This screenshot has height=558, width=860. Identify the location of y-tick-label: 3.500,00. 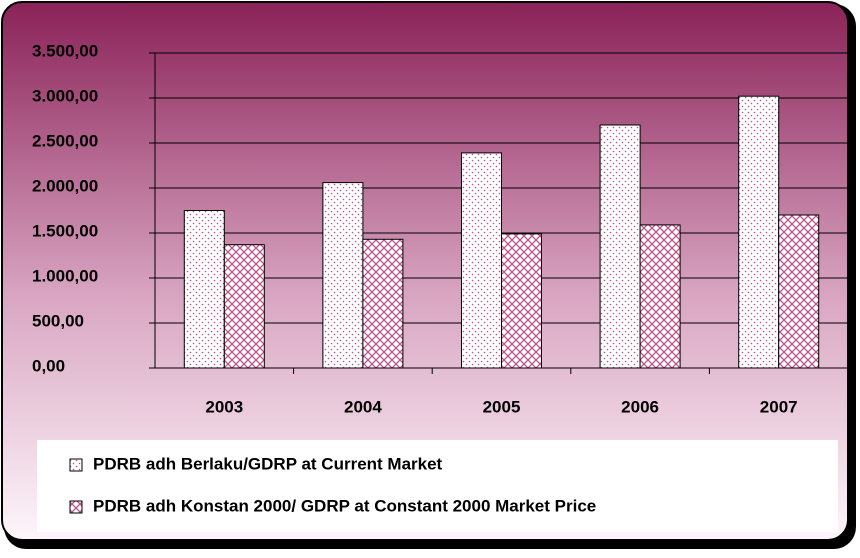
(65, 50).